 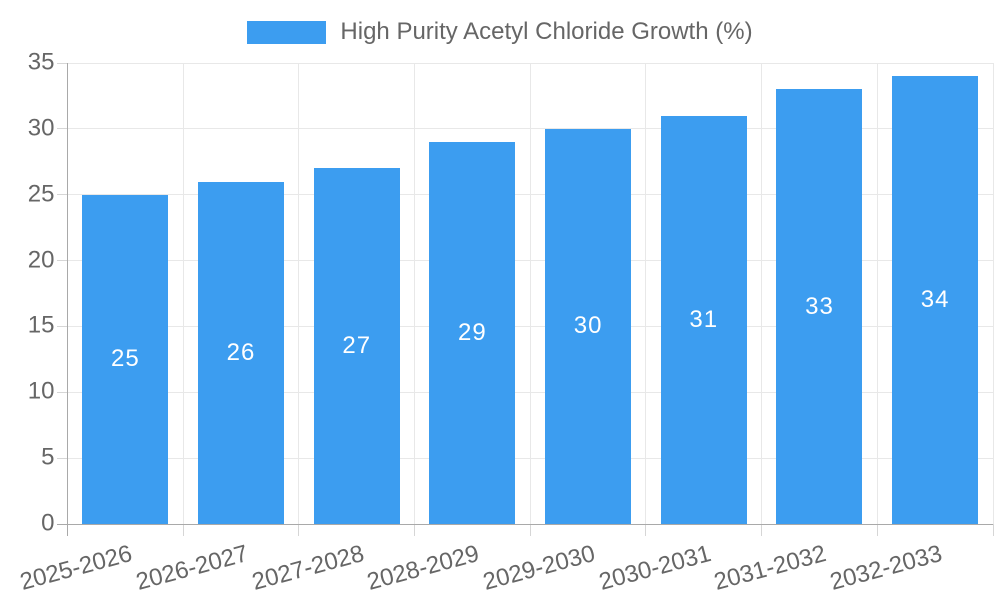 I want to click on x-axis-tick-label: 2029-2030, so click(x=539, y=568).